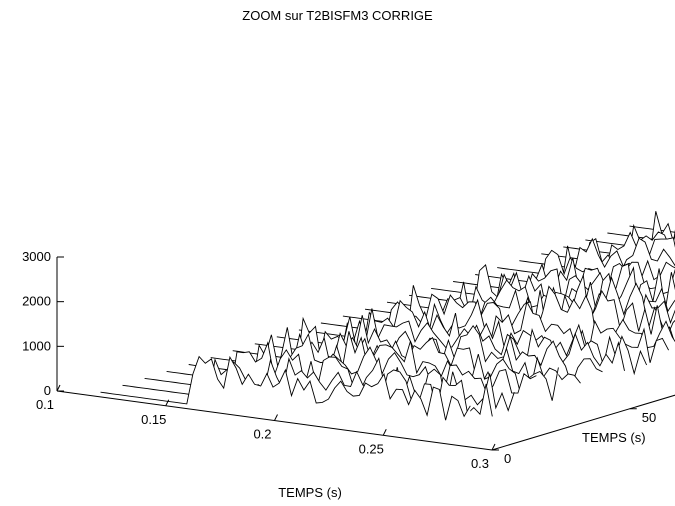  I want to click on y-tick-label: 50, so click(649, 417).